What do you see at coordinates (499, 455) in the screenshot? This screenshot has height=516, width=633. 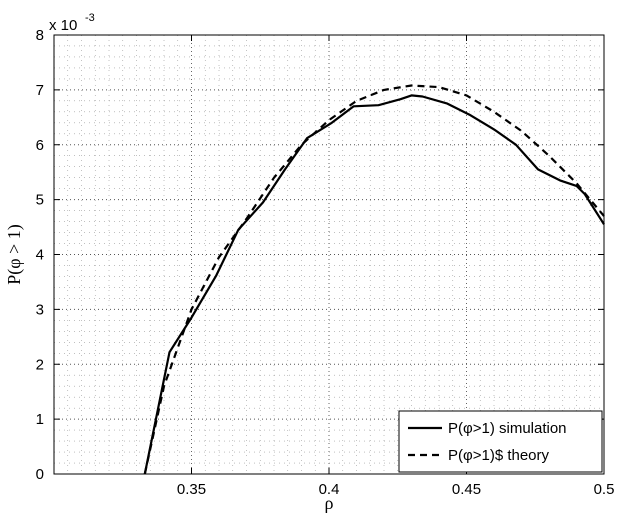 I see `legend-label-theory: P(φ>1)$ theory` at bounding box center [499, 455].